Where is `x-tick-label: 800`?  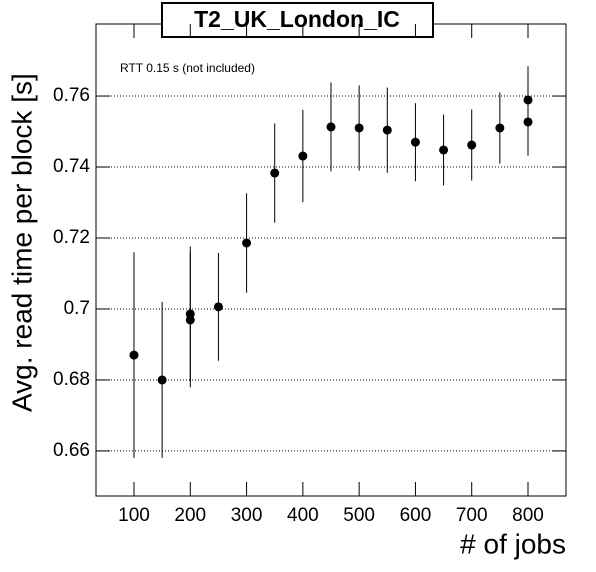
x-tick-label: 800 is located at coordinates (528, 515).